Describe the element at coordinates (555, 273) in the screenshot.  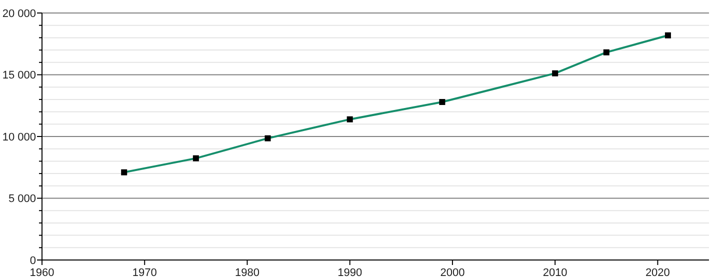
I see `x-tick-label: 2010` at that location.